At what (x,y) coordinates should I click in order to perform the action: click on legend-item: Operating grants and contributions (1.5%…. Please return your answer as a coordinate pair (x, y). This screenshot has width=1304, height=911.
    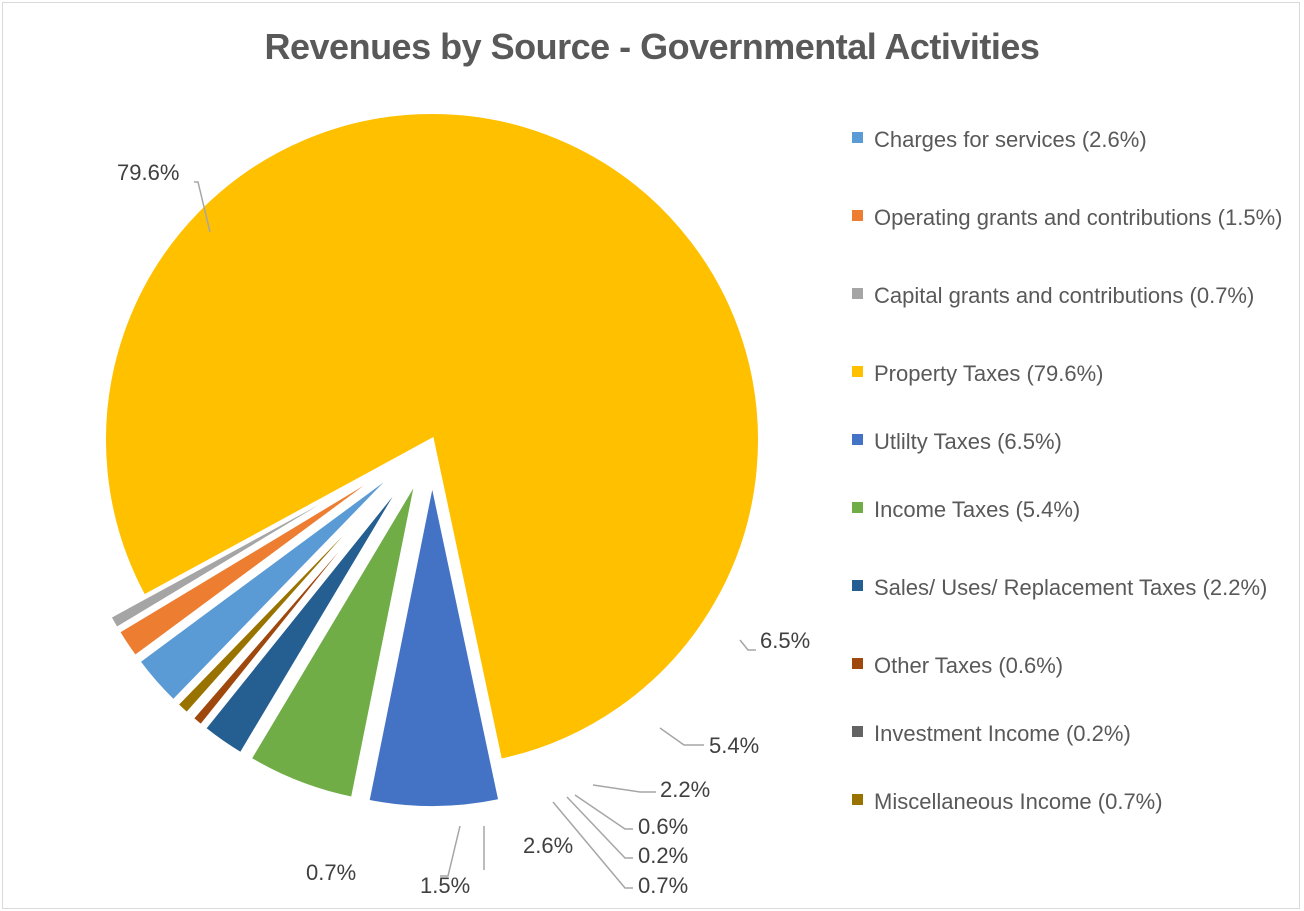
    Looking at the image, I should click on (1072, 217).